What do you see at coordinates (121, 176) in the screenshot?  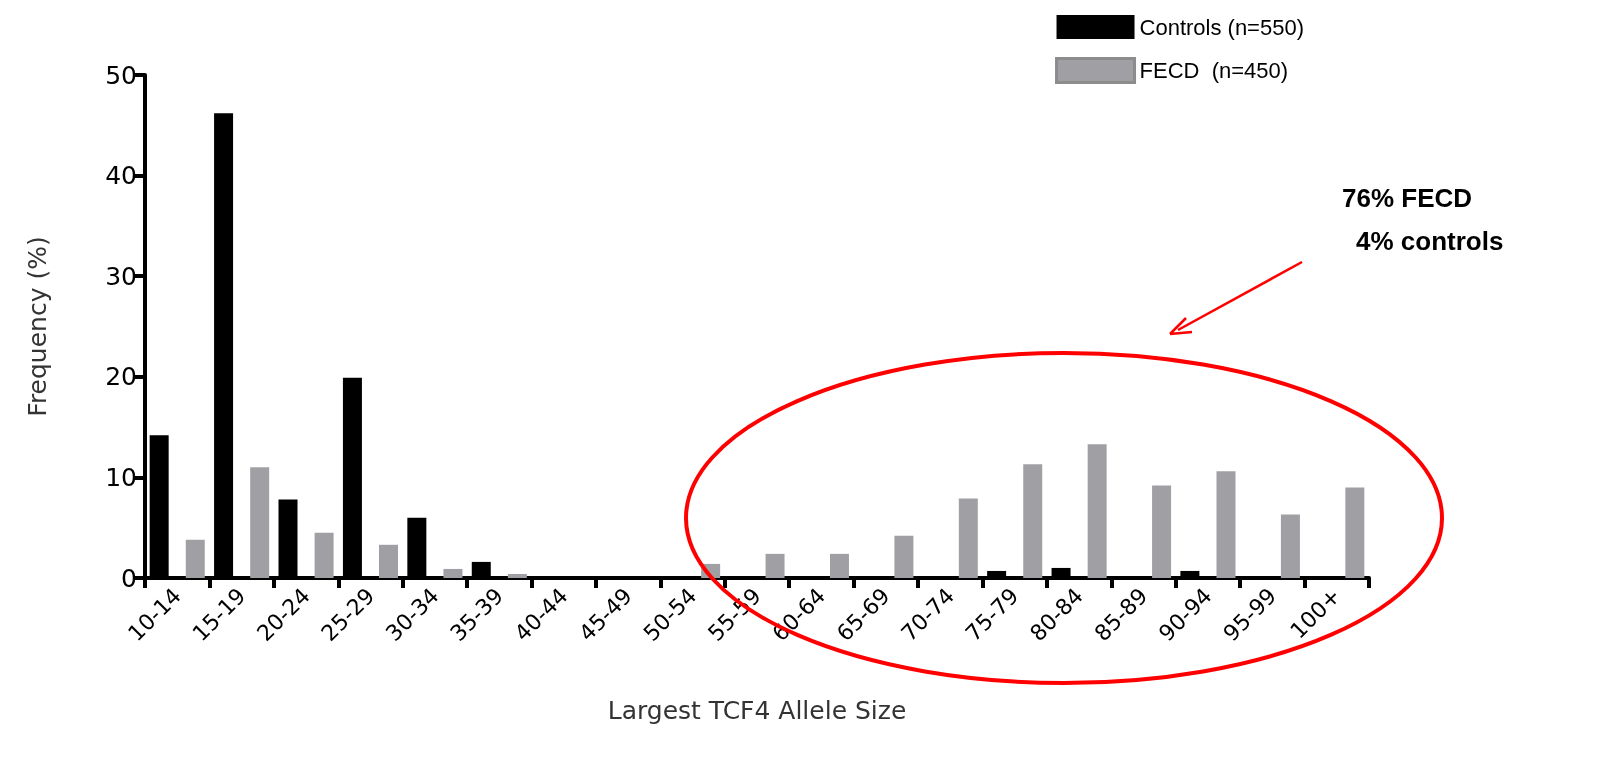 I see `y-tick-label: 40` at bounding box center [121, 176].